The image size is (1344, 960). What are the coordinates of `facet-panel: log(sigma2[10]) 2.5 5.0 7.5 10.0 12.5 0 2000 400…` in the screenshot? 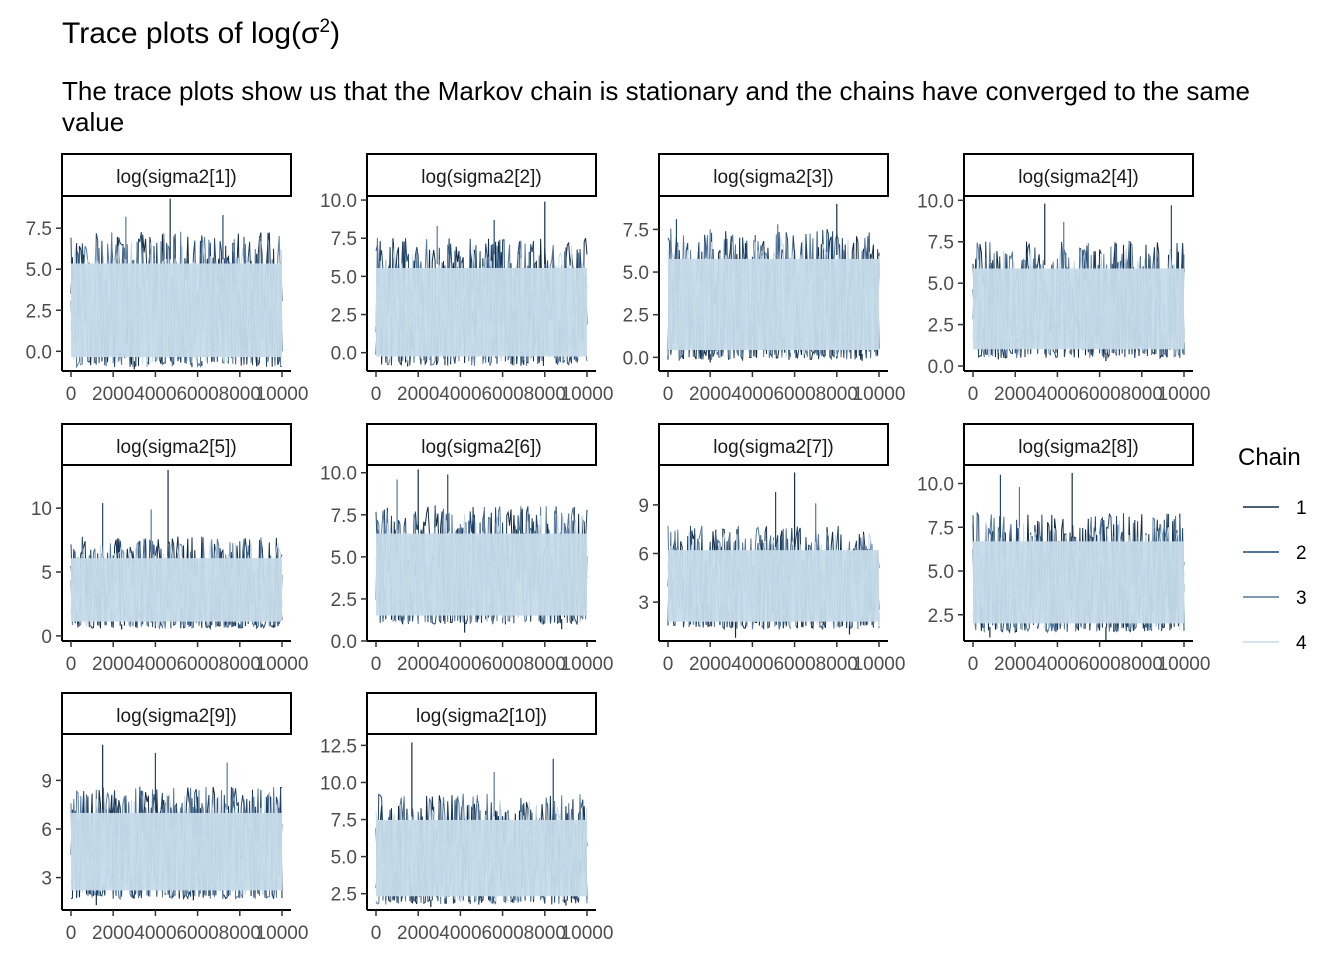 It's located at (467, 818).